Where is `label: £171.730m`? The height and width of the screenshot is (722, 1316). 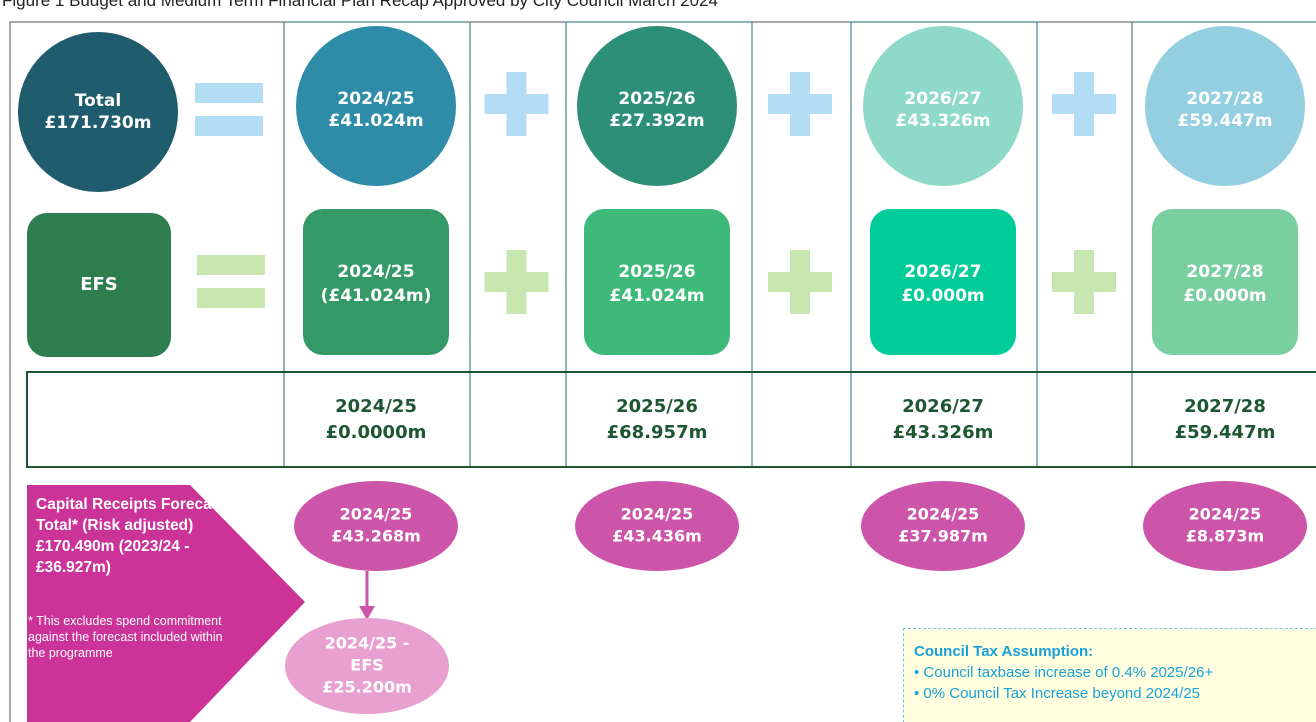 label: £171.730m is located at coordinates (98, 123).